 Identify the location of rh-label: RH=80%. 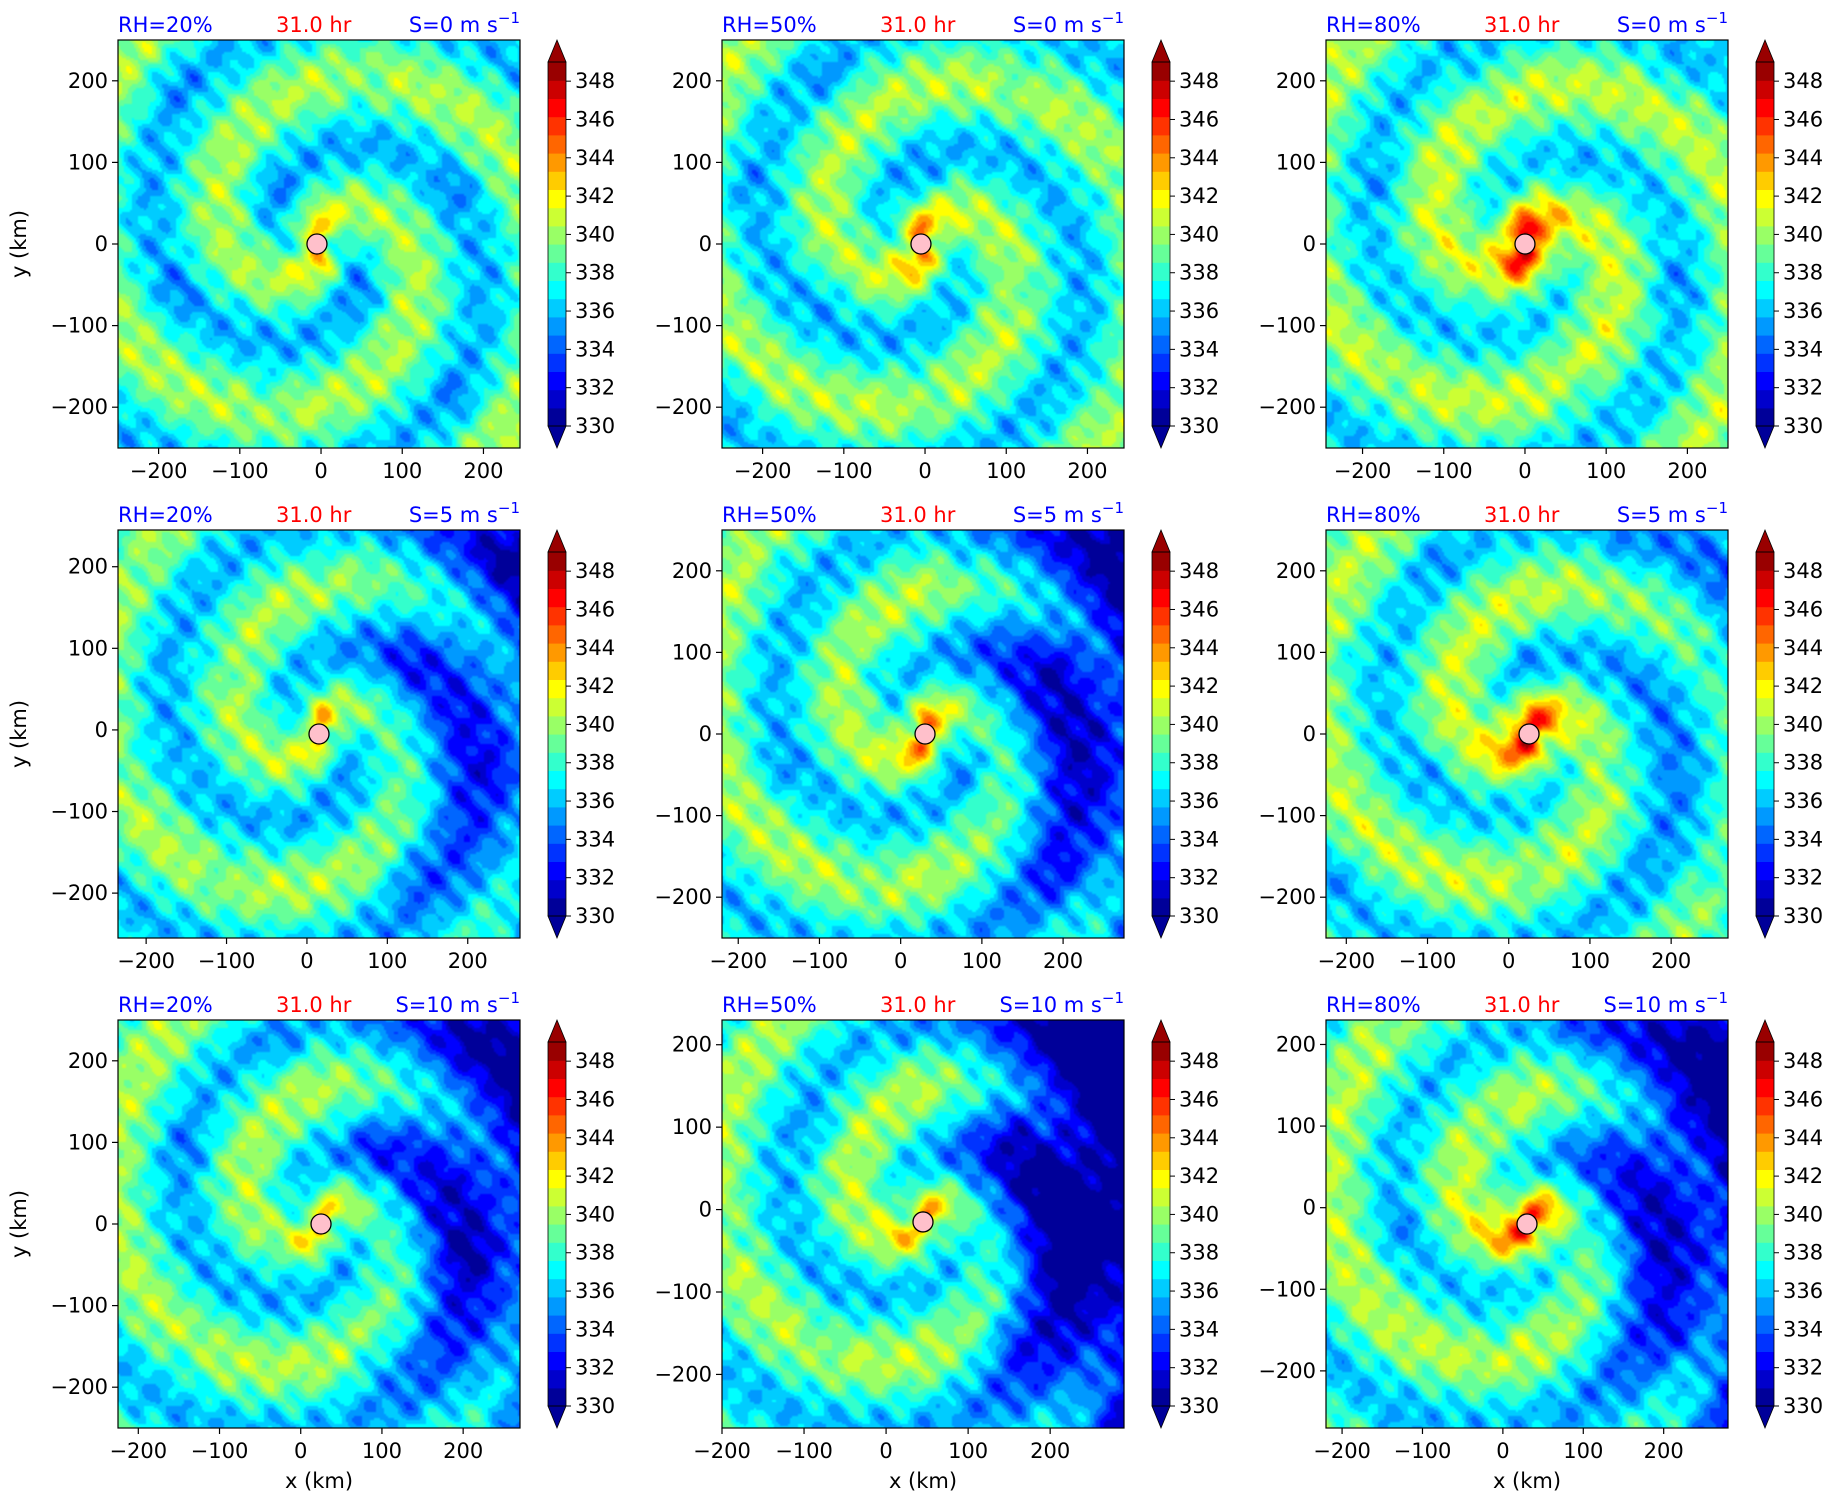
(1373, 25).